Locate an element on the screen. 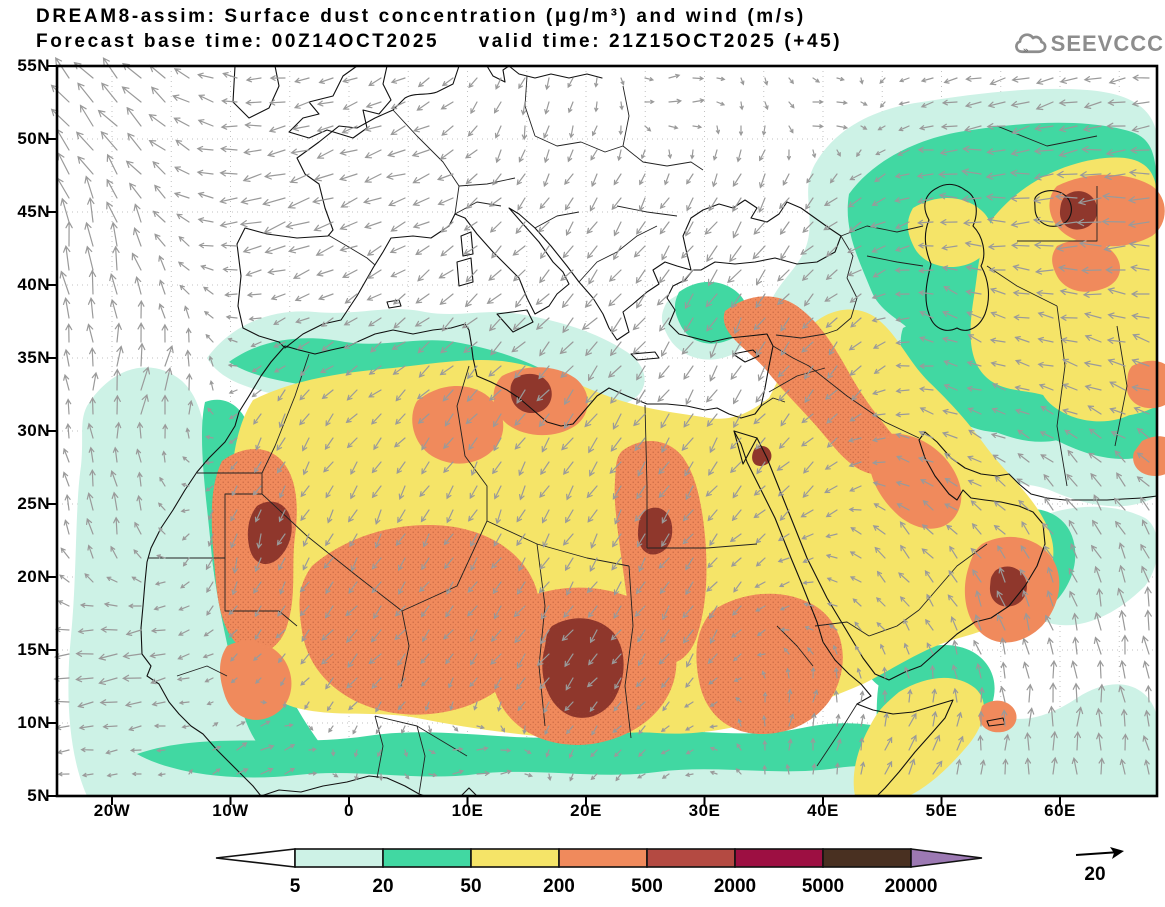 Image resolution: width=1165 pixels, height=907 pixels. lat-tick-label-40N: 40N is located at coordinates (33, 284).